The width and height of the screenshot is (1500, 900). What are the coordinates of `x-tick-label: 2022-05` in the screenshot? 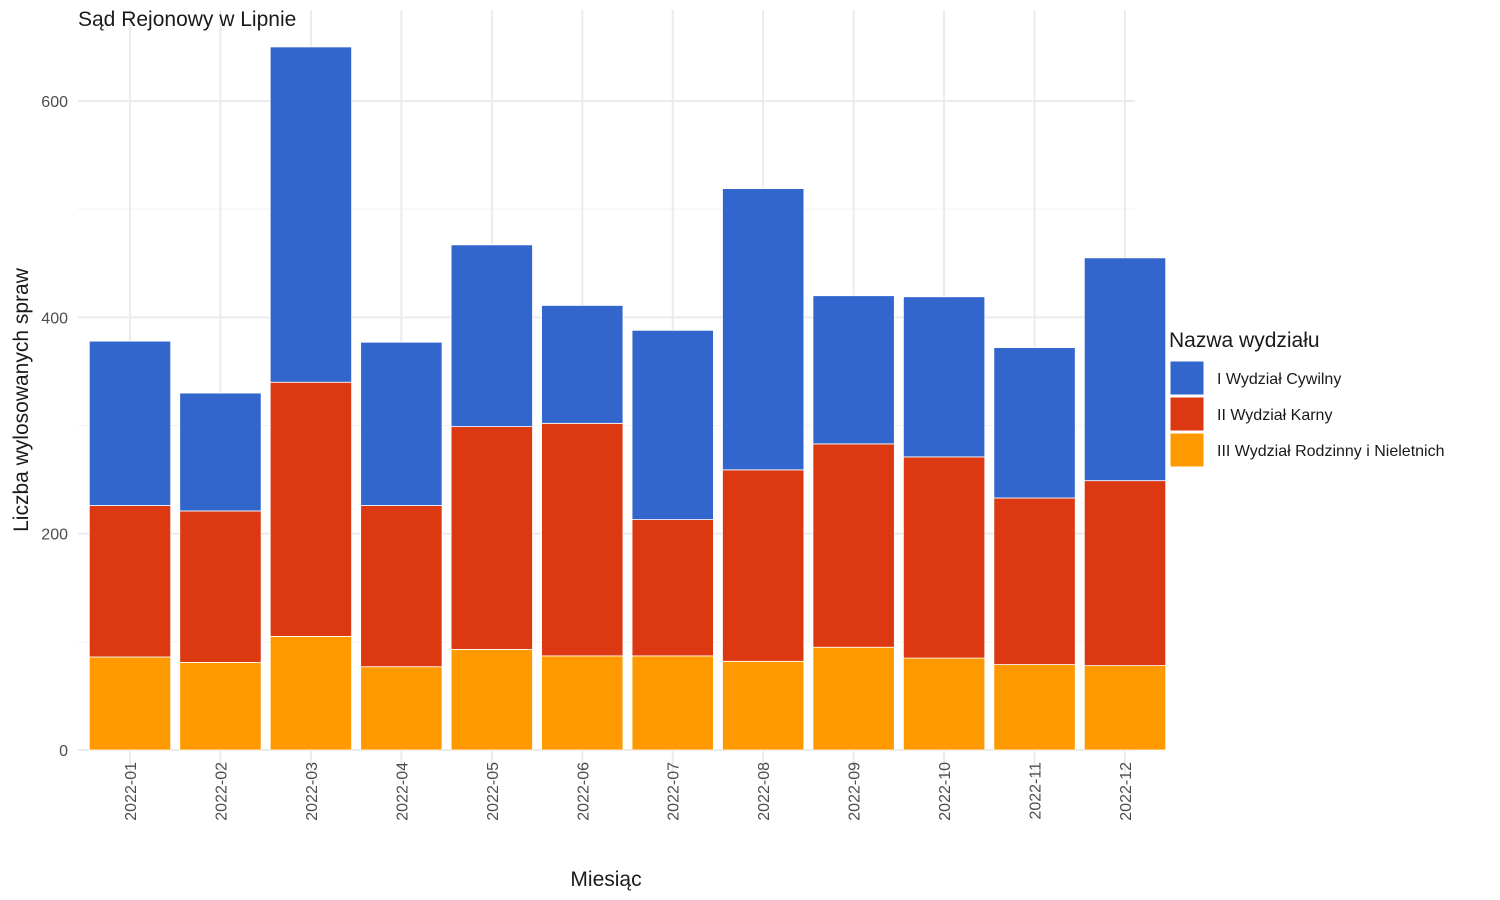 It's located at (493, 791).